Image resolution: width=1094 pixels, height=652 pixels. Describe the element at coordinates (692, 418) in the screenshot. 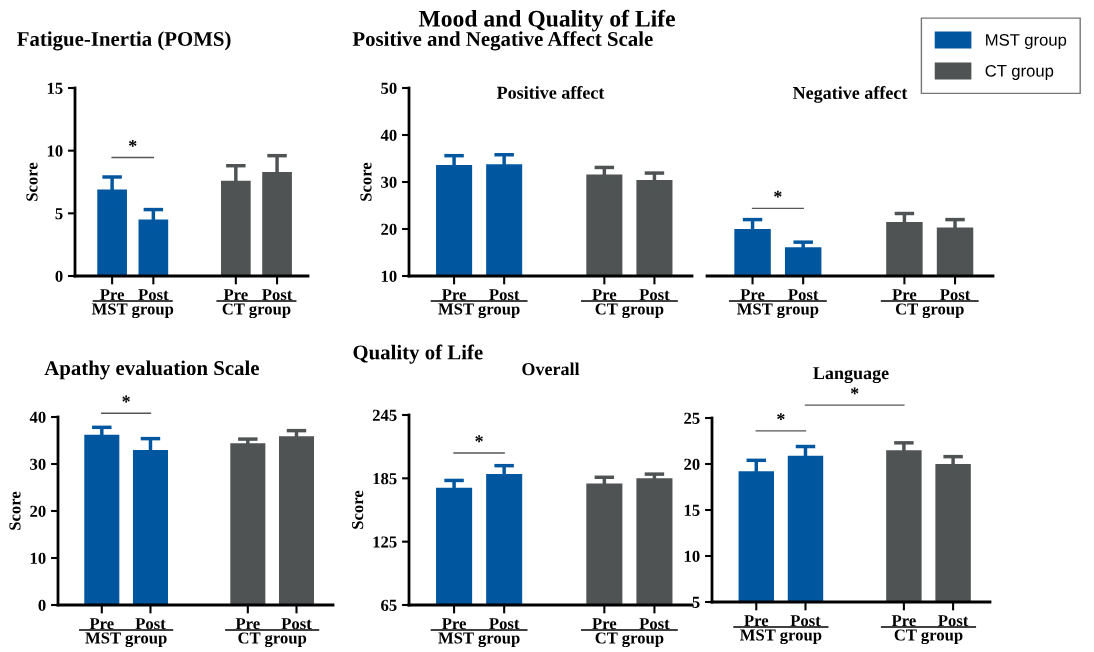

I see `y-tick-label: 25` at that location.